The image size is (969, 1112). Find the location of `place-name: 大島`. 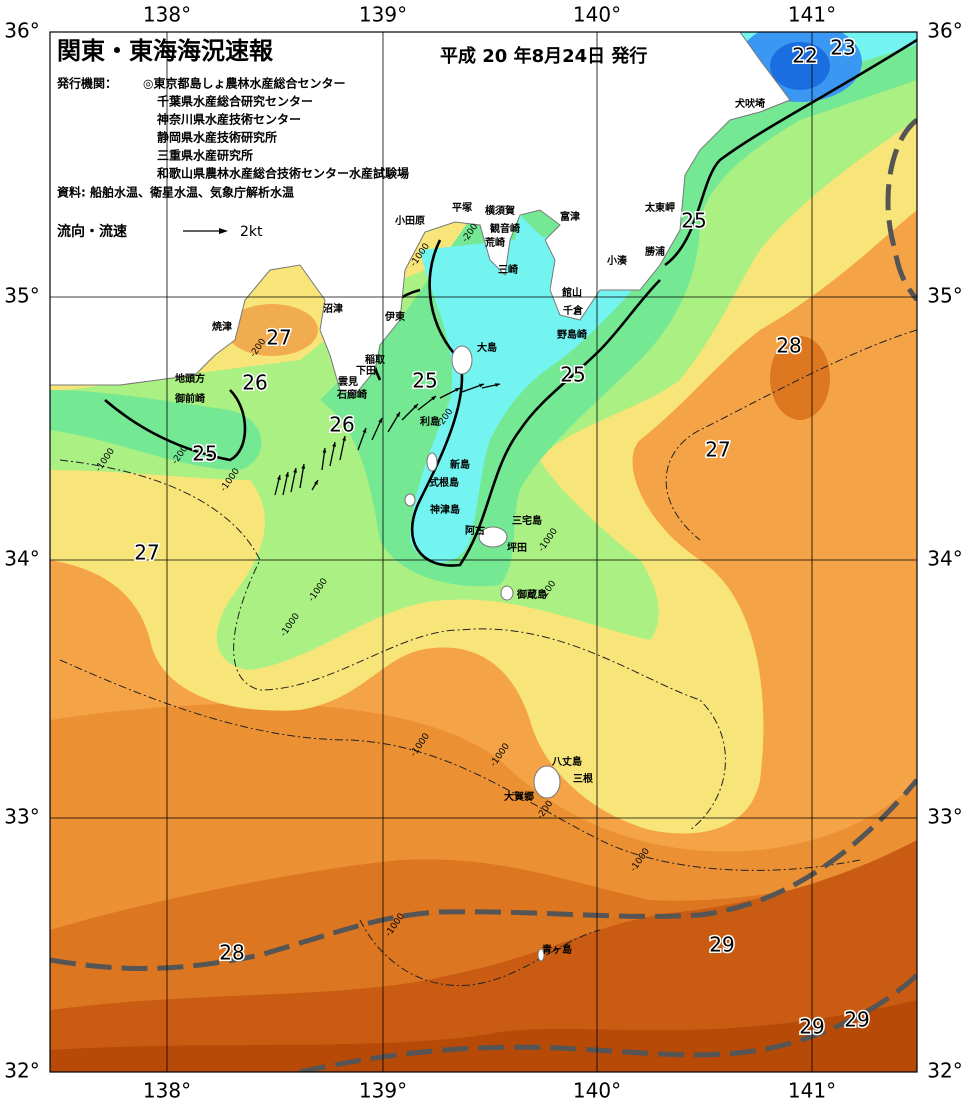

place-name: 大島 is located at coordinates (487, 347).